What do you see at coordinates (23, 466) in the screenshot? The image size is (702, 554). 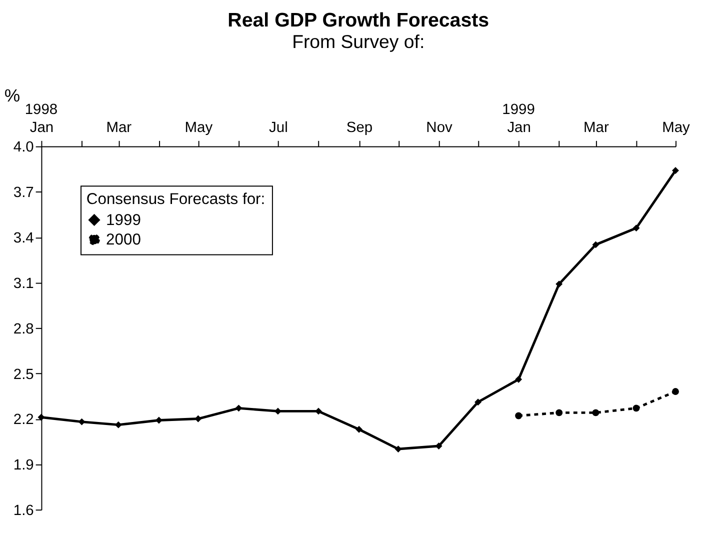 I see `y-tick-label: 1.9` at bounding box center [23, 466].